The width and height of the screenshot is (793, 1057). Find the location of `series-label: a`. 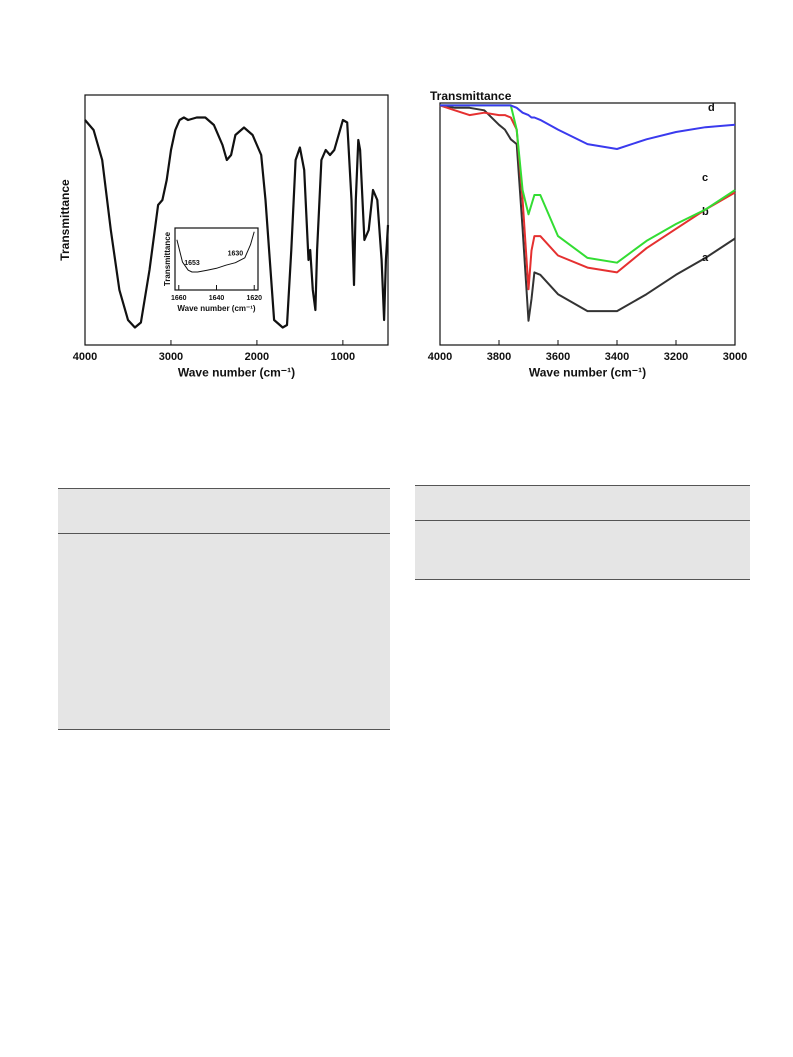

series-label: a is located at coordinates (705, 258).